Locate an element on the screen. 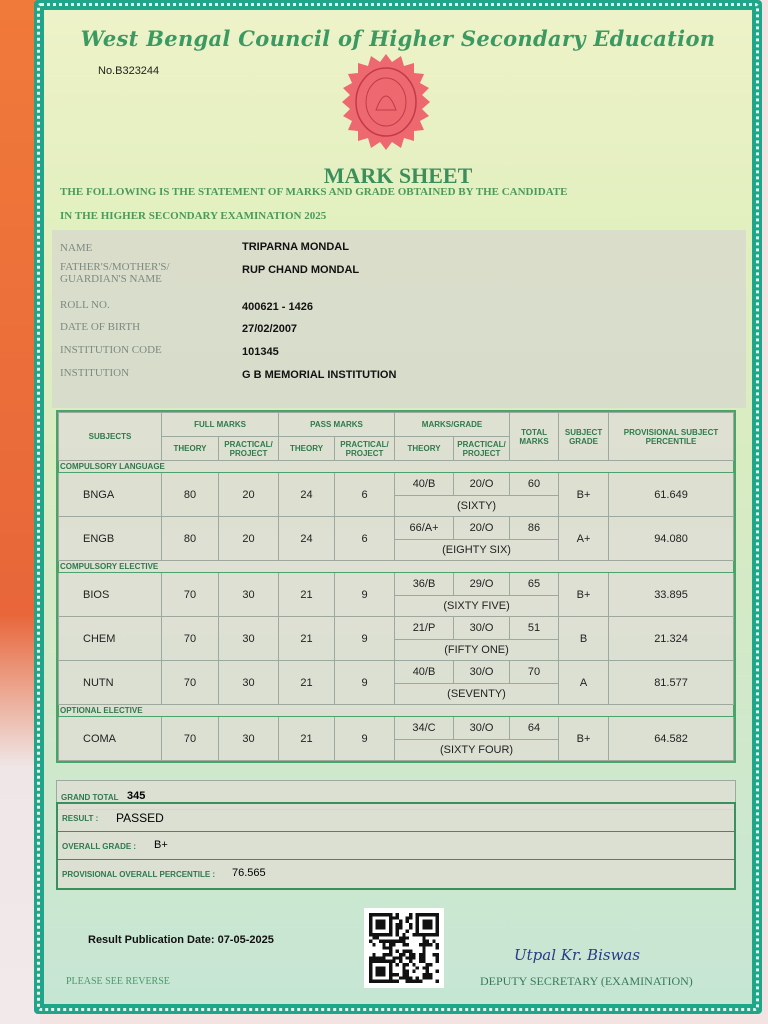  table-row: COMA 70 30 21 9 34/C 30/O 64 B+ 64.582 is located at coordinates (396, 738).